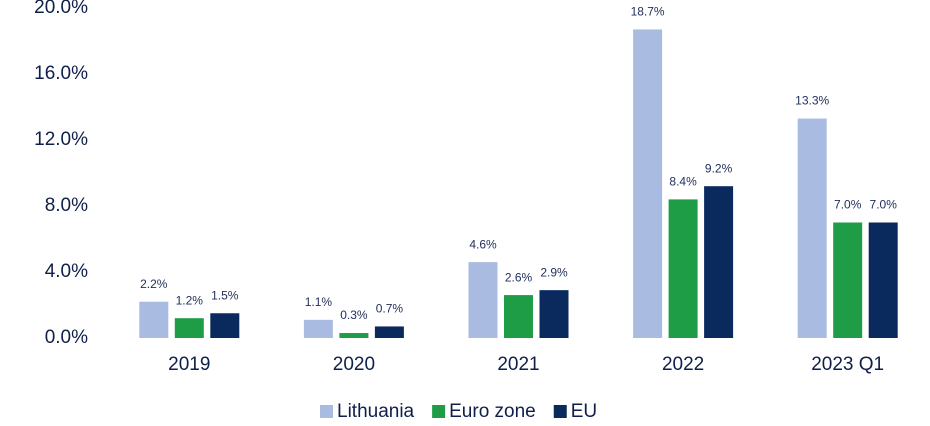 The height and width of the screenshot is (426, 930). What do you see at coordinates (683, 182) in the screenshot?
I see `data-label: 8.4%` at bounding box center [683, 182].